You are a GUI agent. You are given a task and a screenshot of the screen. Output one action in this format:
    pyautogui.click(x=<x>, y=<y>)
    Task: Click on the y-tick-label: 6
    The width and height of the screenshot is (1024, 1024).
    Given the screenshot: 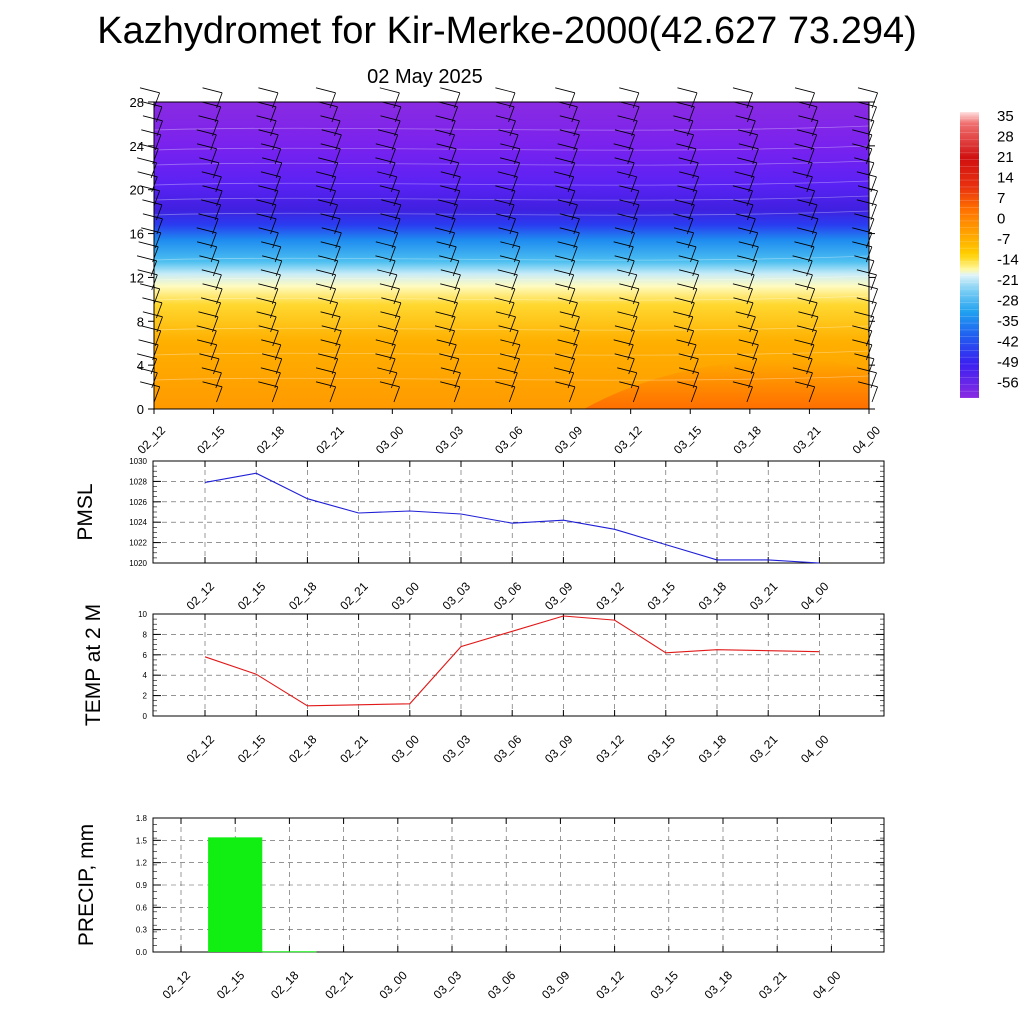 What is the action you would take?
    pyautogui.click(x=145, y=655)
    